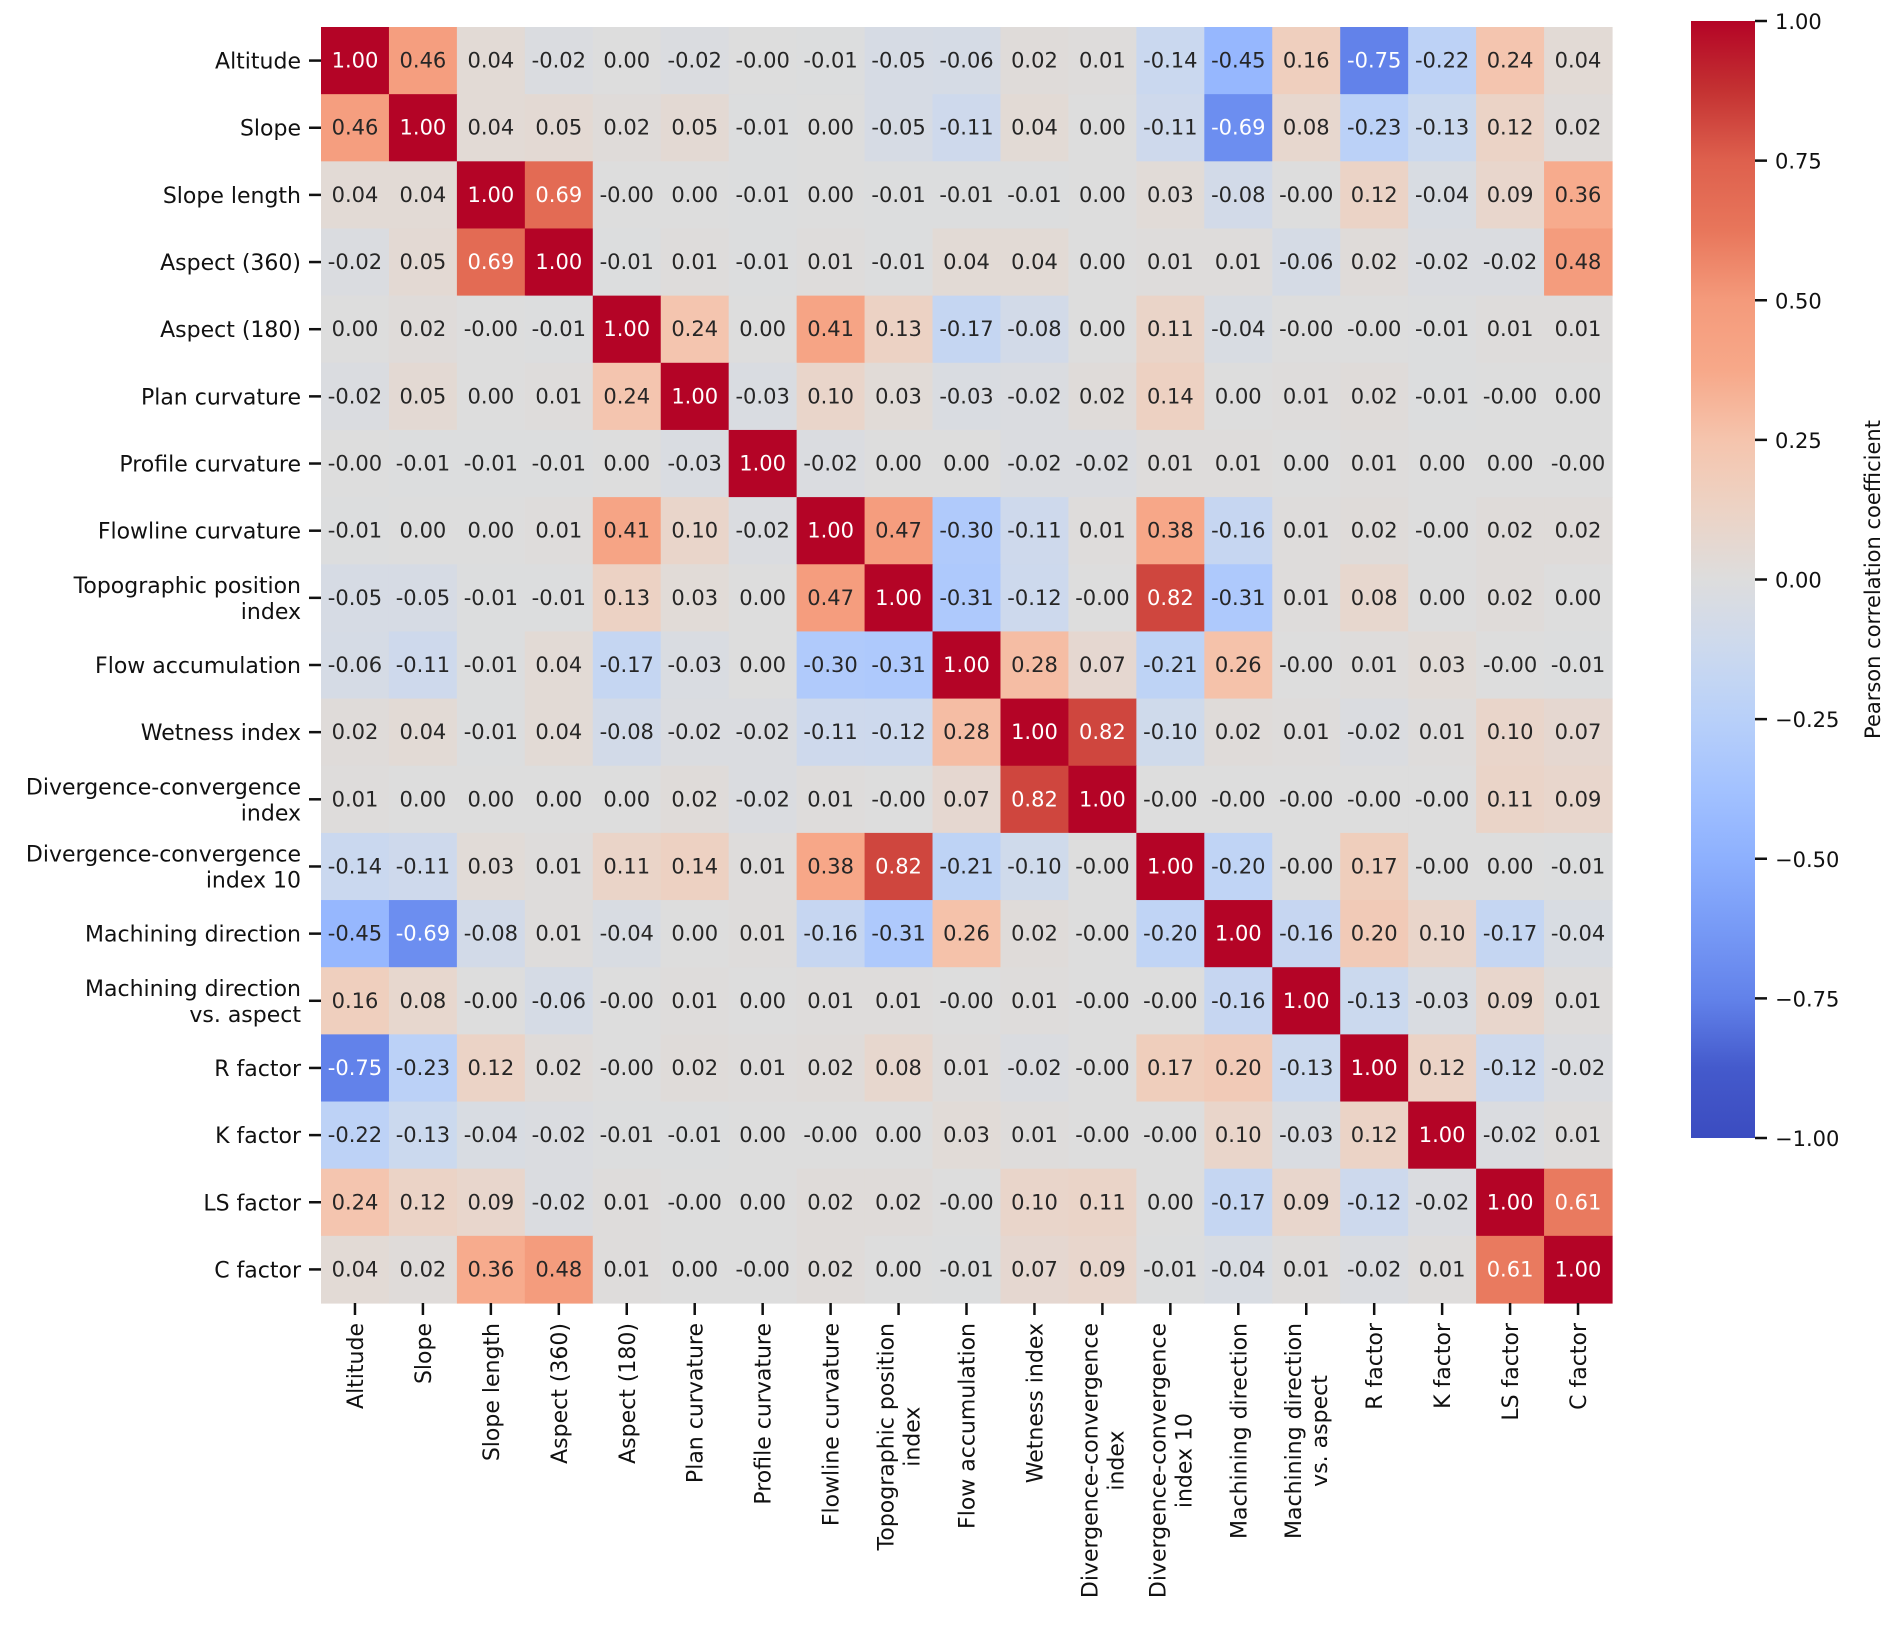 The width and height of the screenshot is (1892, 1628). What do you see at coordinates (830, 934) in the screenshot?
I see `cell-value-label: -0.16` at bounding box center [830, 934].